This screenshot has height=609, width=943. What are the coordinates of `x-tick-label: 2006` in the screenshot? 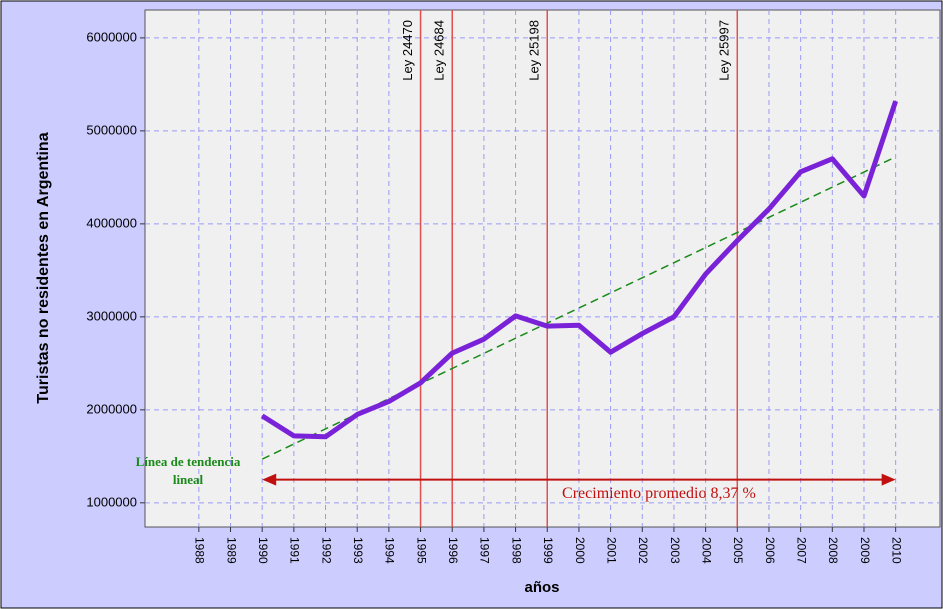 It's located at (770, 550).